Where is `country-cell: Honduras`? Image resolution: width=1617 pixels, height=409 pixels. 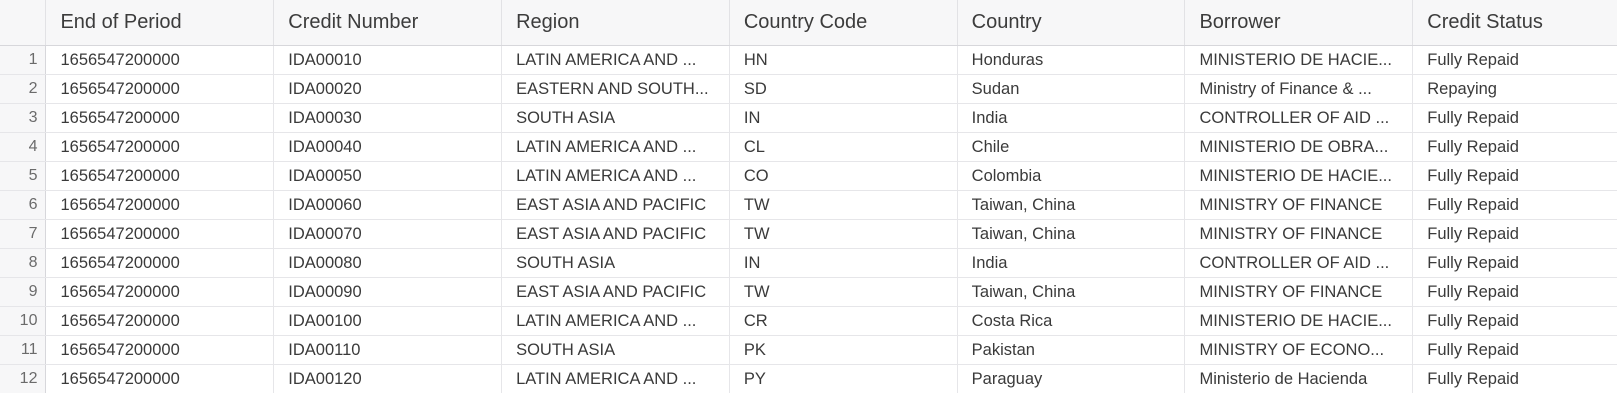 country-cell: Honduras is located at coordinates (1071, 60).